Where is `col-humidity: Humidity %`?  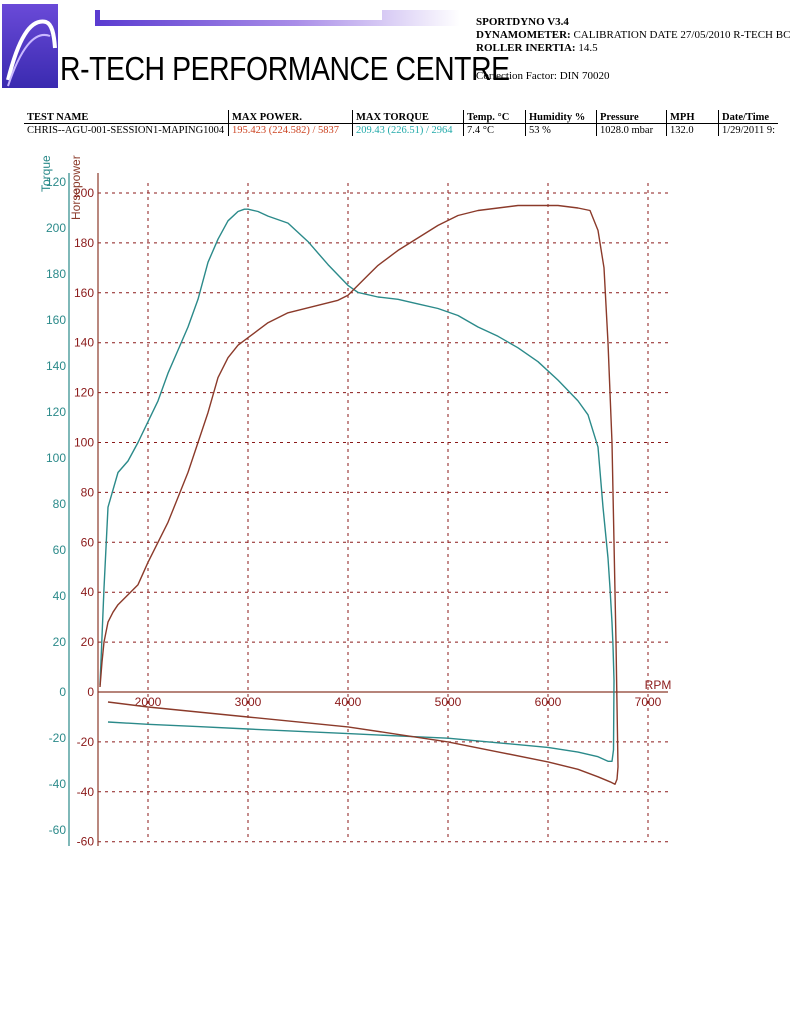 col-humidity: Humidity % is located at coordinates (561, 117).